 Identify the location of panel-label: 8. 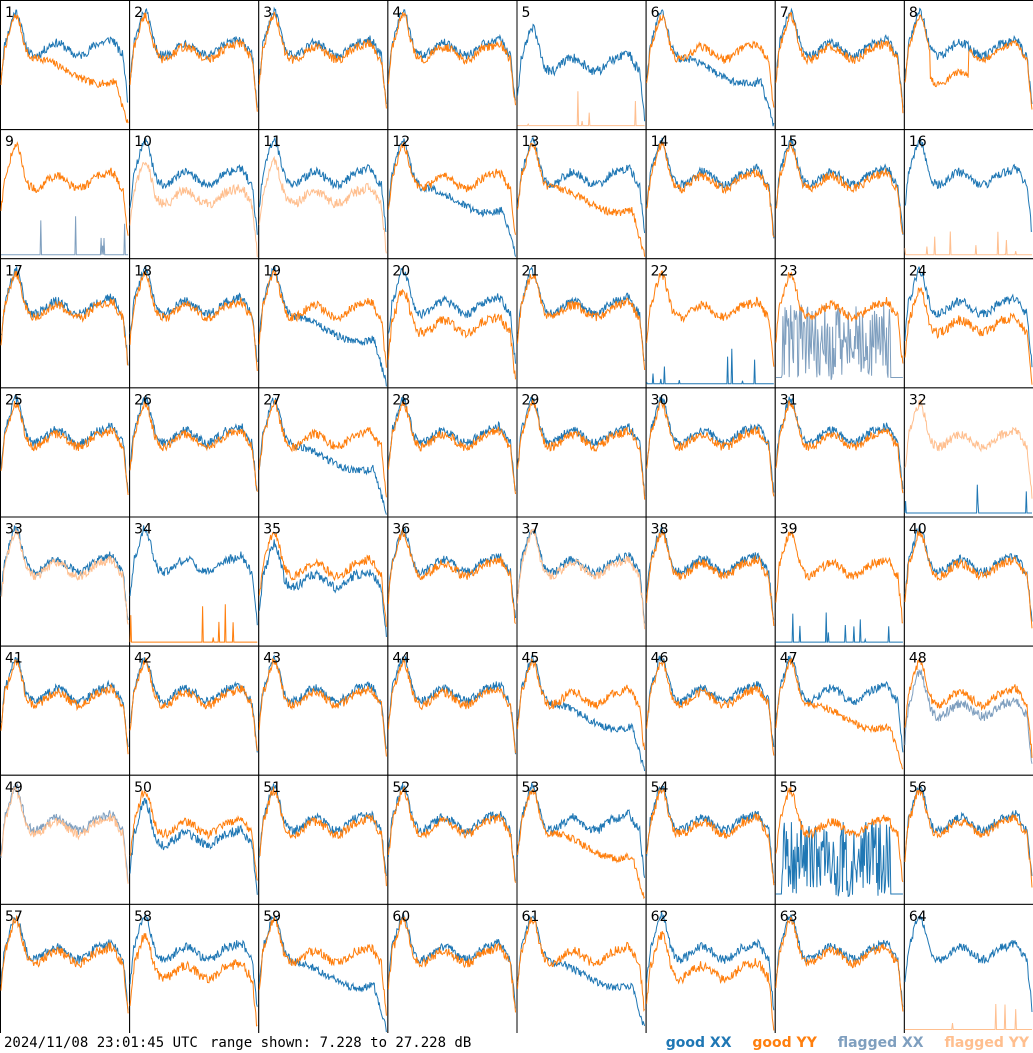
(913, 13).